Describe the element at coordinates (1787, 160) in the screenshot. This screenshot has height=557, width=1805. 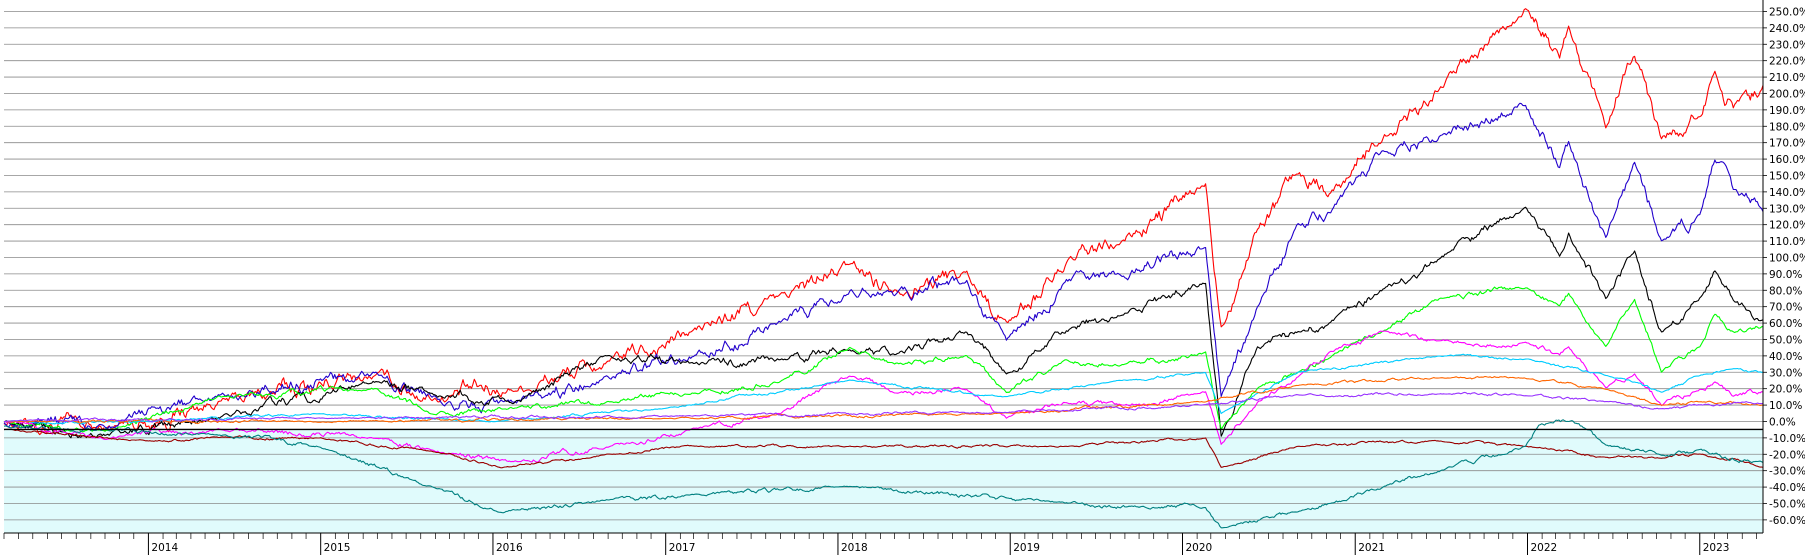
I see `y-tick-label-9: 160.0%` at that location.